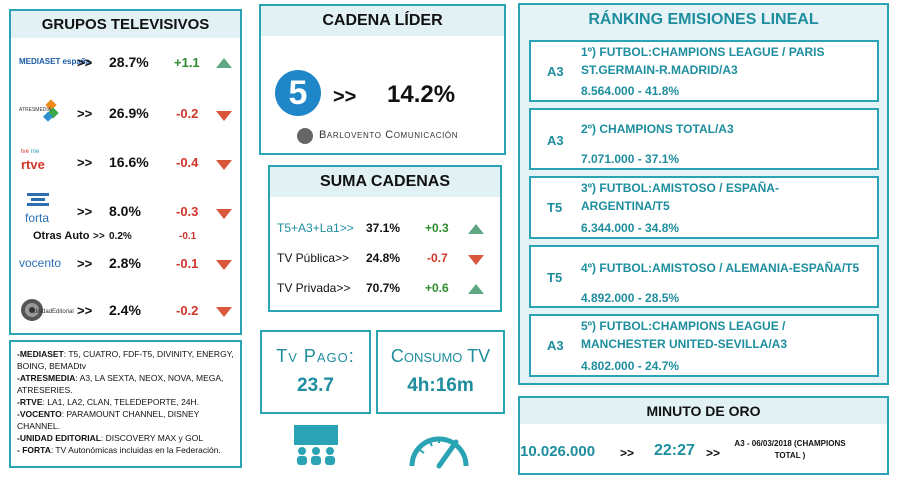 The image size is (899, 484). I want to click on group-row-otras: Otras Auto >> 0.2% -0.1, so click(125, 237).